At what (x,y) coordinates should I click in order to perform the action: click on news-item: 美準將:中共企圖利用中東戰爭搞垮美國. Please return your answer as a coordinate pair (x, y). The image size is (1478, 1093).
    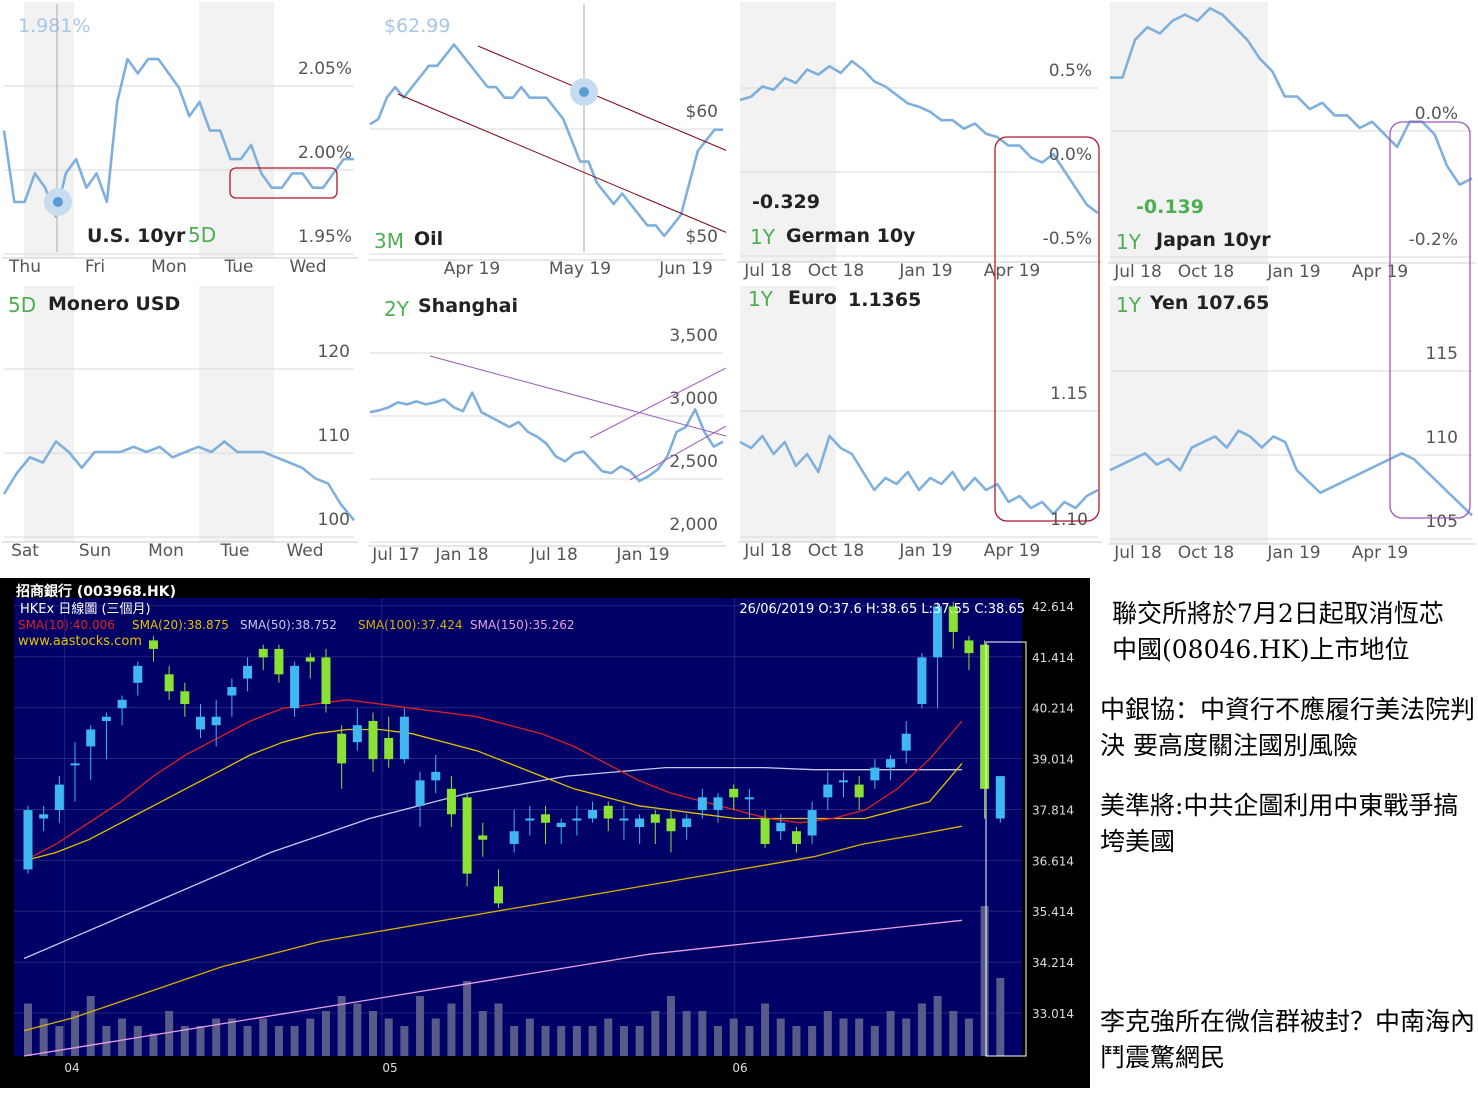
    Looking at the image, I should click on (1279, 823).